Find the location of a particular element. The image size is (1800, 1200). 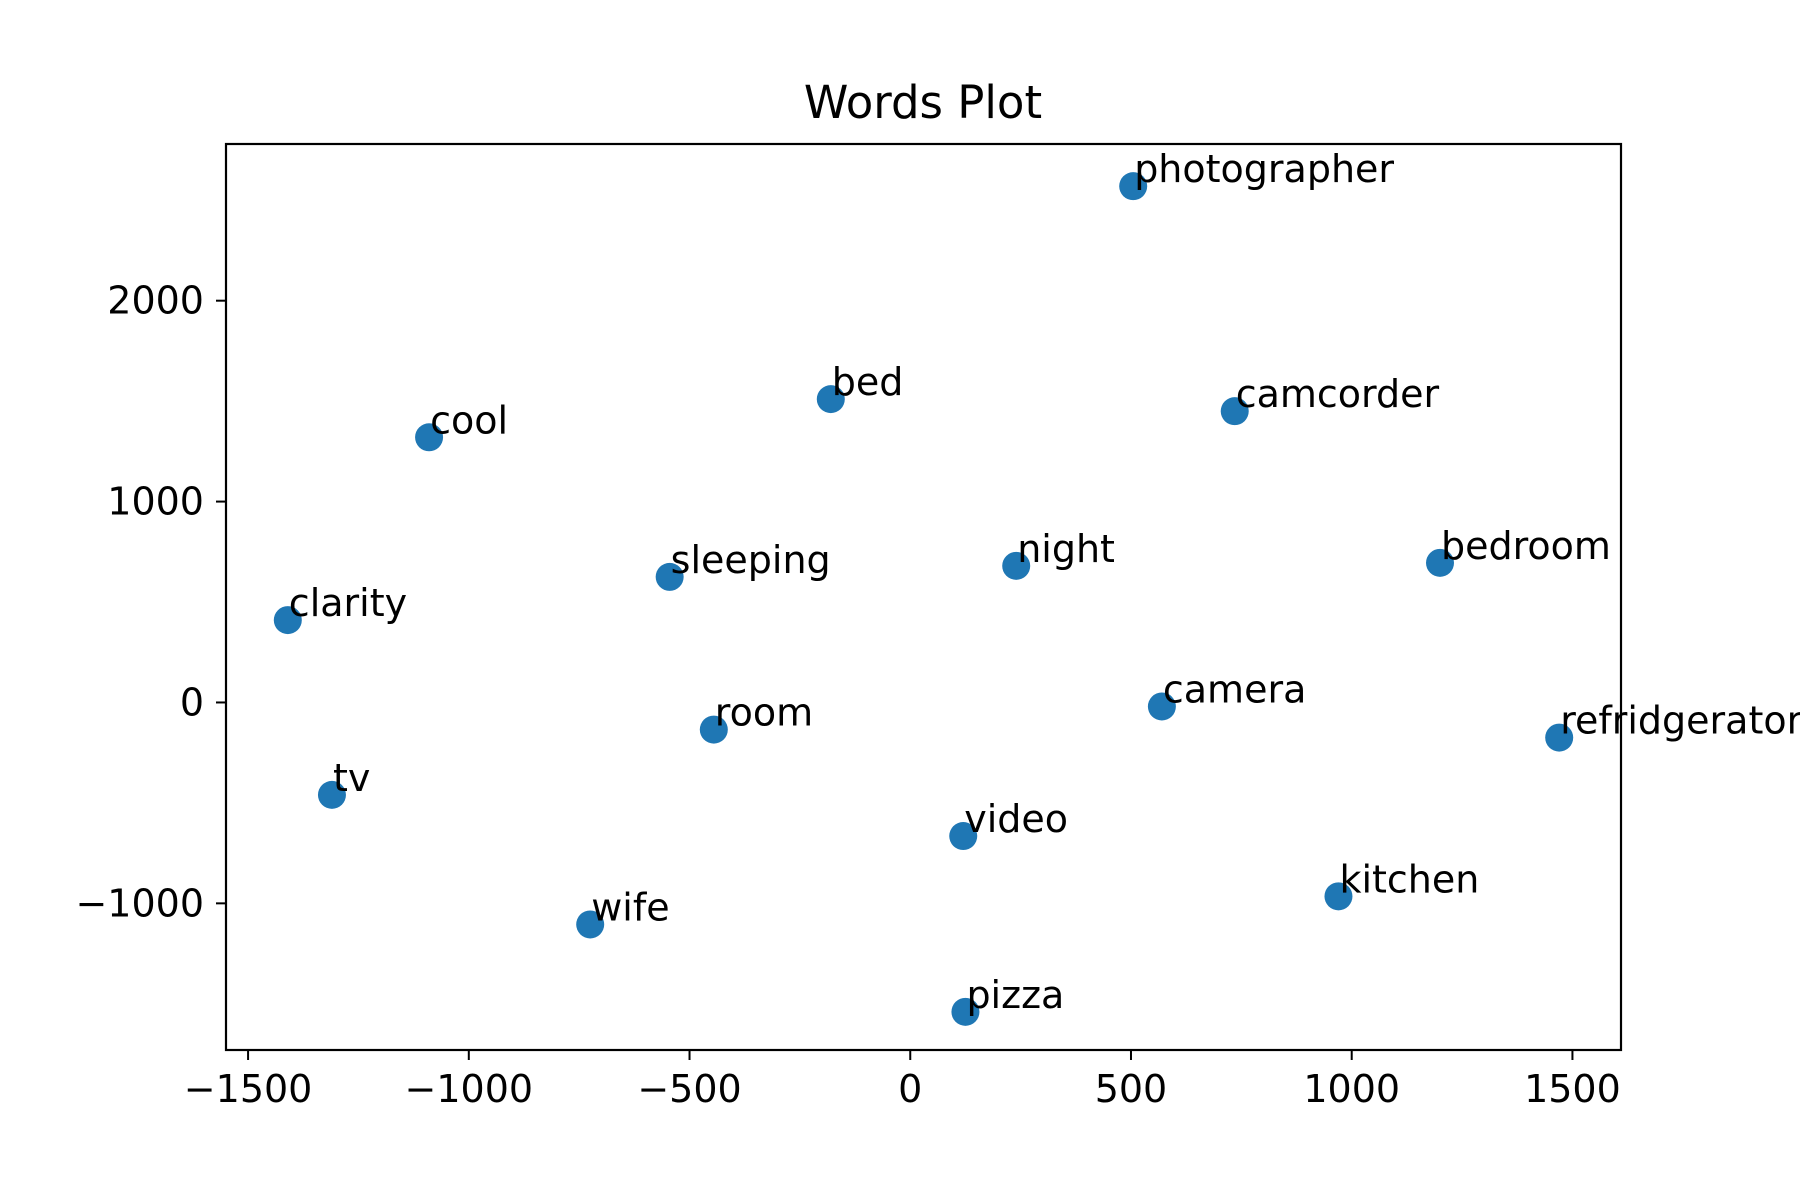

x-tick-label: −1000 is located at coordinates (469, 1089).